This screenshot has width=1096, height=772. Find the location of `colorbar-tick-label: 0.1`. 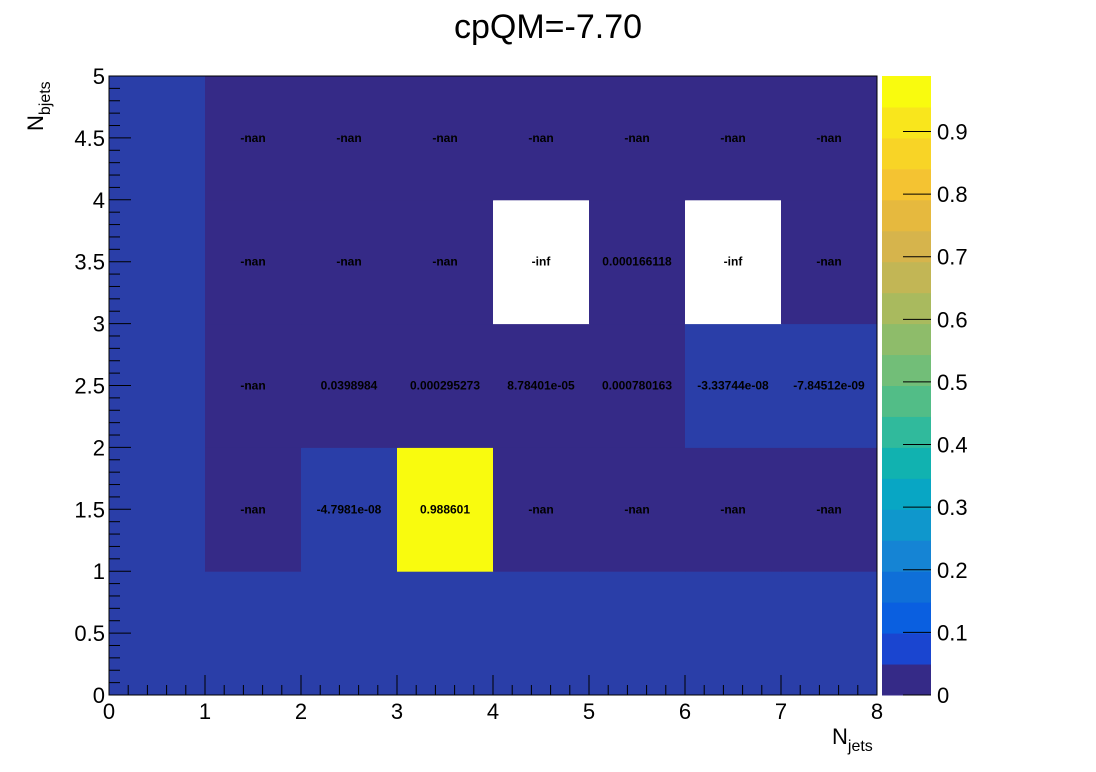

colorbar-tick-label: 0.1 is located at coordinates (952, 632).